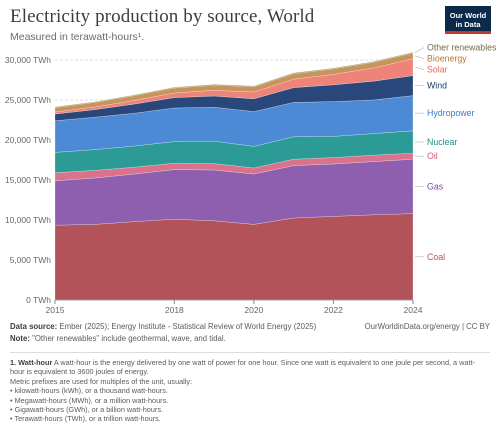  What do you see at coordinates (234, 79) in the screenshot?
I see `area-other-renewables` at bounding box center [234, 79].